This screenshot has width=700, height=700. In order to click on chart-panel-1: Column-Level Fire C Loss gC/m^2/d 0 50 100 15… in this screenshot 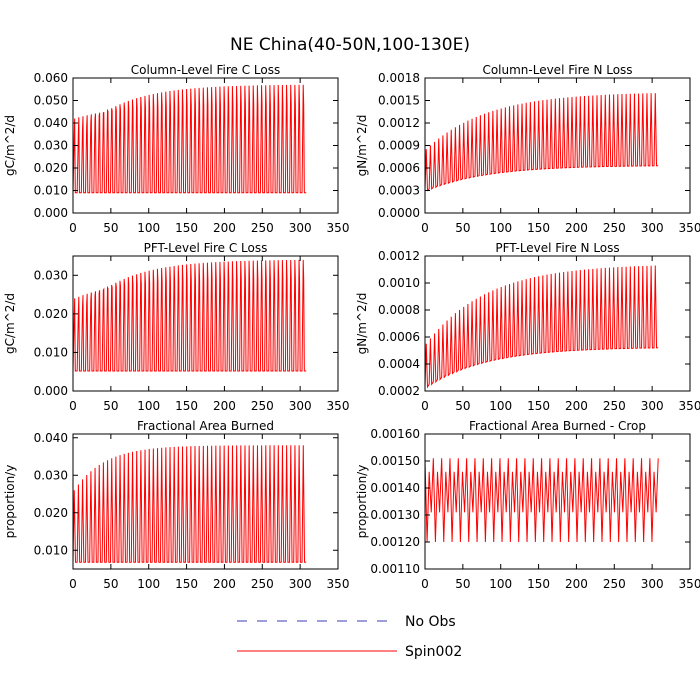, I will do `click(176, 149)`.